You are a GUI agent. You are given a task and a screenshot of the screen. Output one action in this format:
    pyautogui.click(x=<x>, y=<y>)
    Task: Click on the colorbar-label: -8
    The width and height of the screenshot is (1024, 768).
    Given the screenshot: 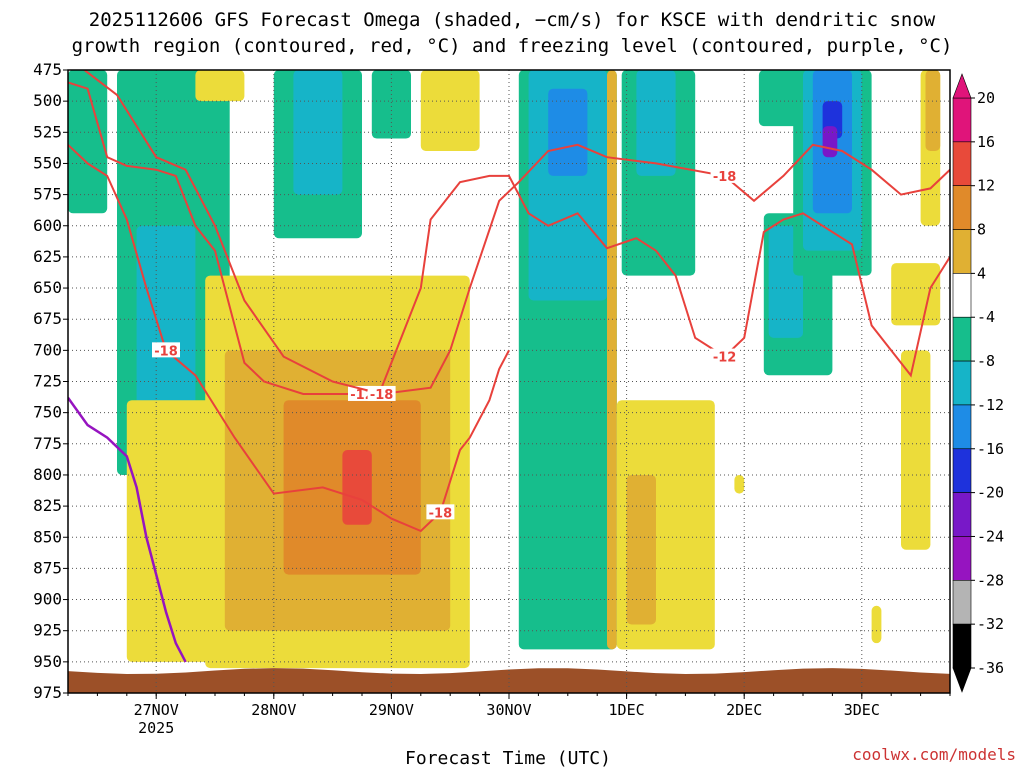 What is the action you would take?
    pyautogui.click(x=986, y=361)
    